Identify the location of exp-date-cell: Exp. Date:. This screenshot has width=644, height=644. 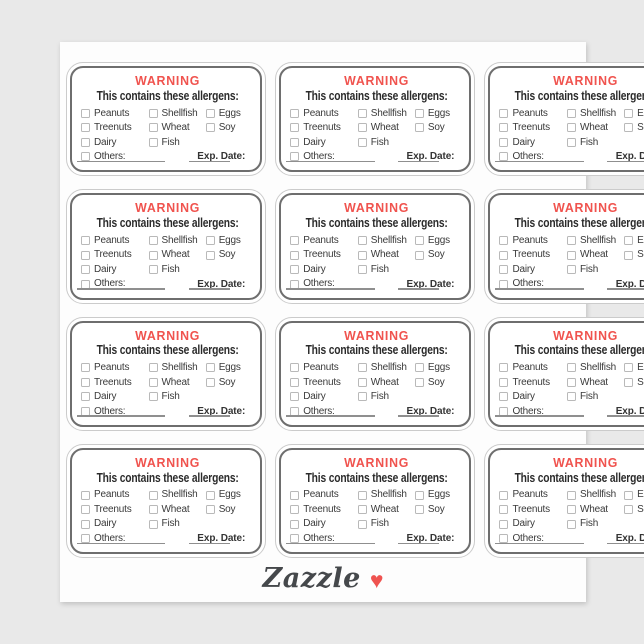
(202, 284).